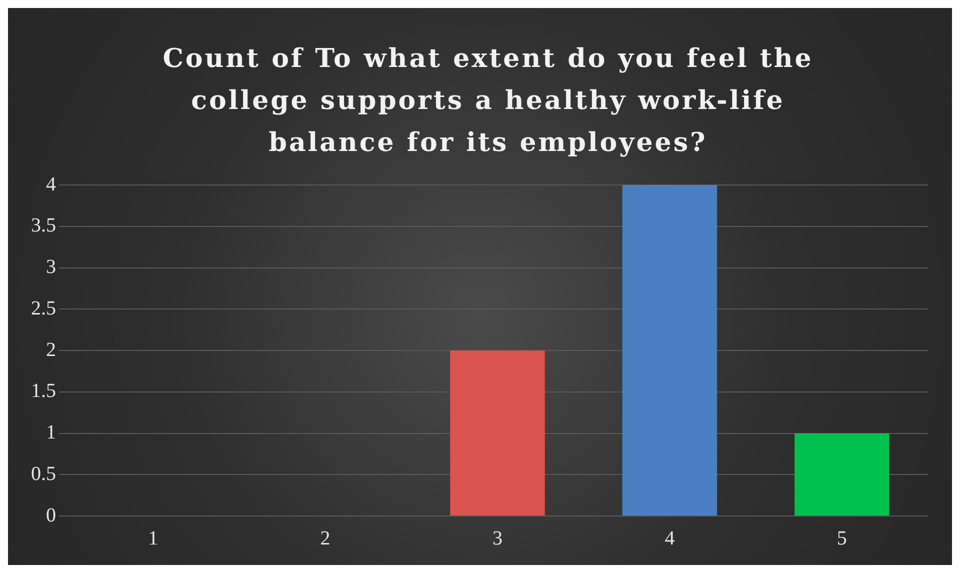 This screenshot has height=573, width=960. Describe the element at coordinates (51, 349) in the screenshot. I see `y-tick-label: 2` at that location.